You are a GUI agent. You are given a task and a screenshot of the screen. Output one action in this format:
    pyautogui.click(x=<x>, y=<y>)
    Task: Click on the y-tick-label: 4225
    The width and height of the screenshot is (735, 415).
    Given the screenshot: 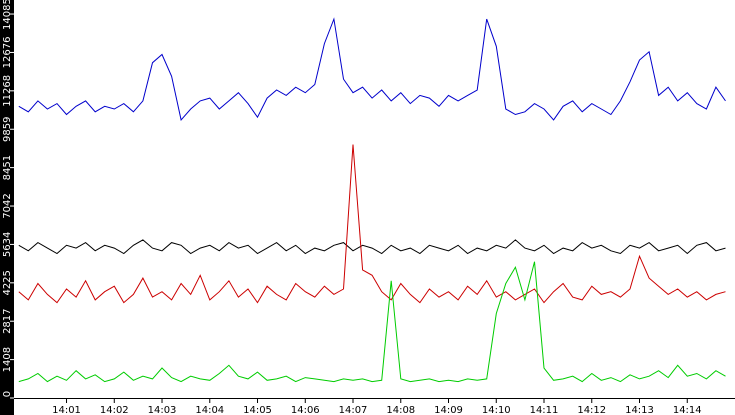 What is the action you would take?
    pyautogui.click(x=7, y=282)
    